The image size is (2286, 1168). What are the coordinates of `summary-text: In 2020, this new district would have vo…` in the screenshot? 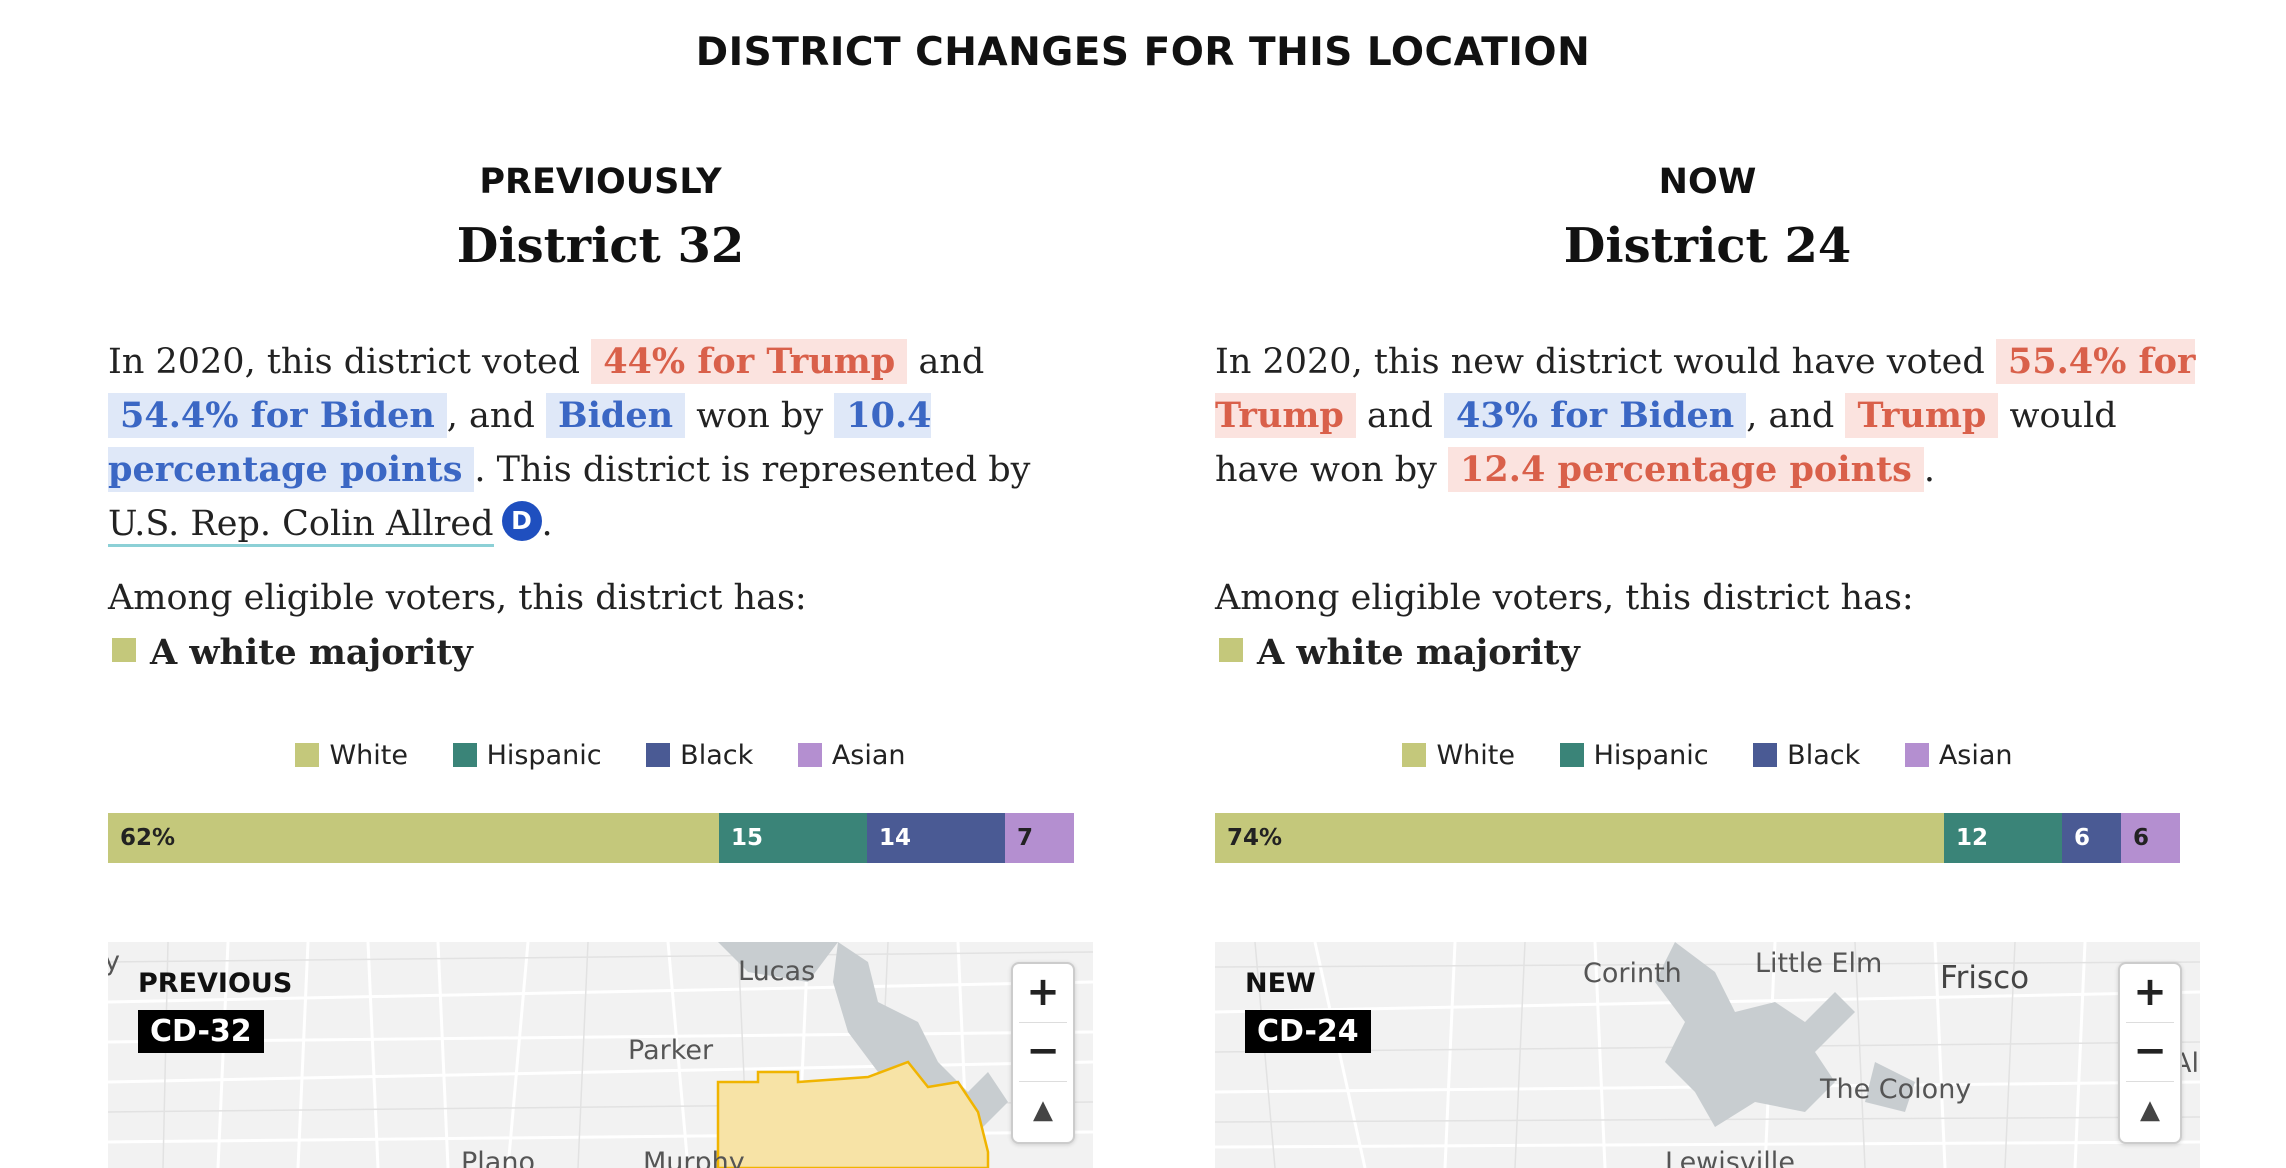 It's located at (1600, 362).